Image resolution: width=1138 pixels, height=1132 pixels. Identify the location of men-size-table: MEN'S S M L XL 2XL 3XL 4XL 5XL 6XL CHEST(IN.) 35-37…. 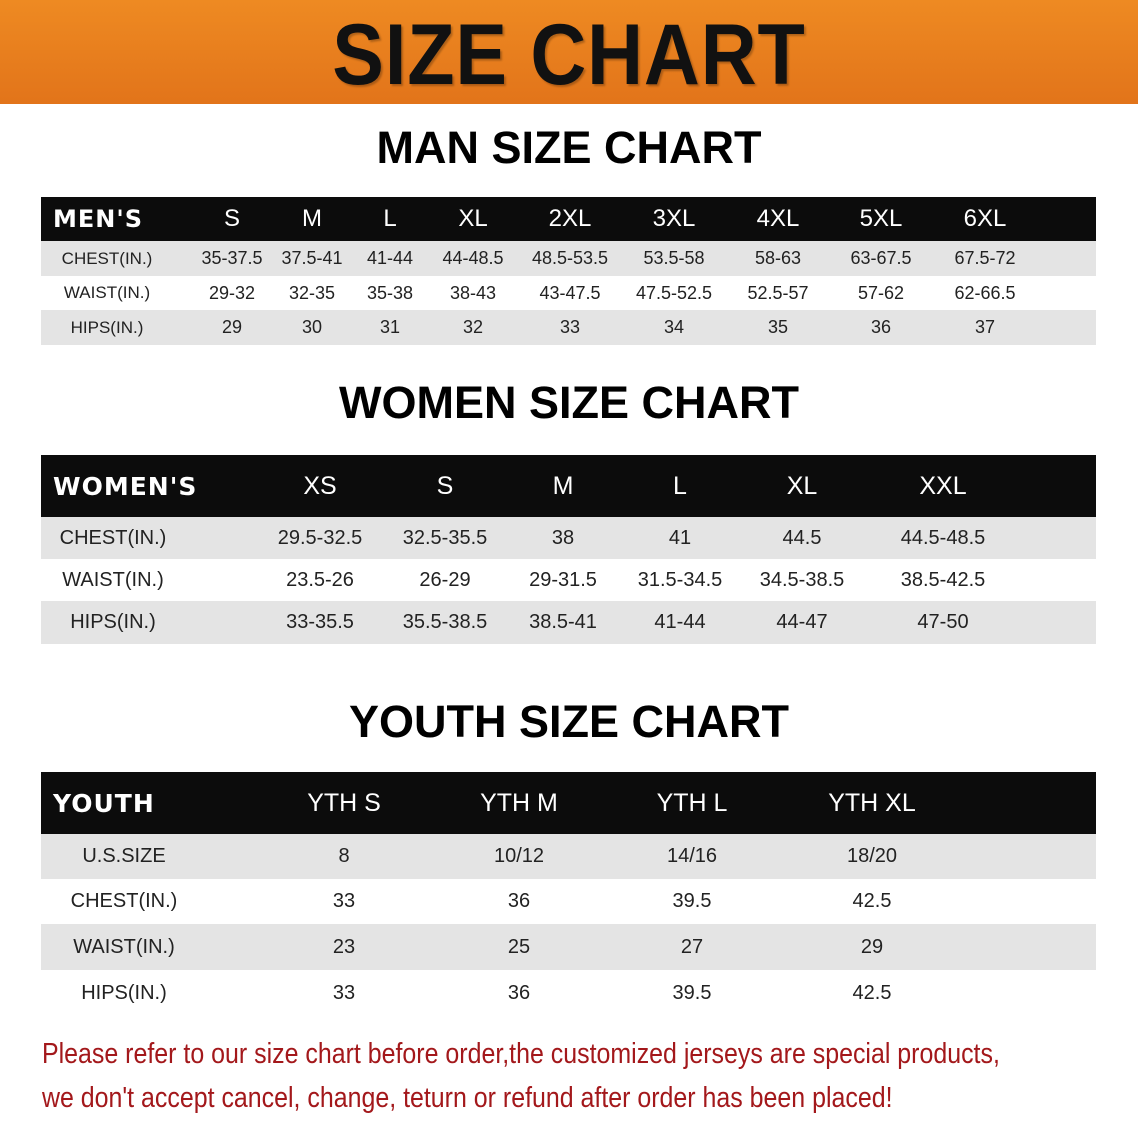
(568, 271).